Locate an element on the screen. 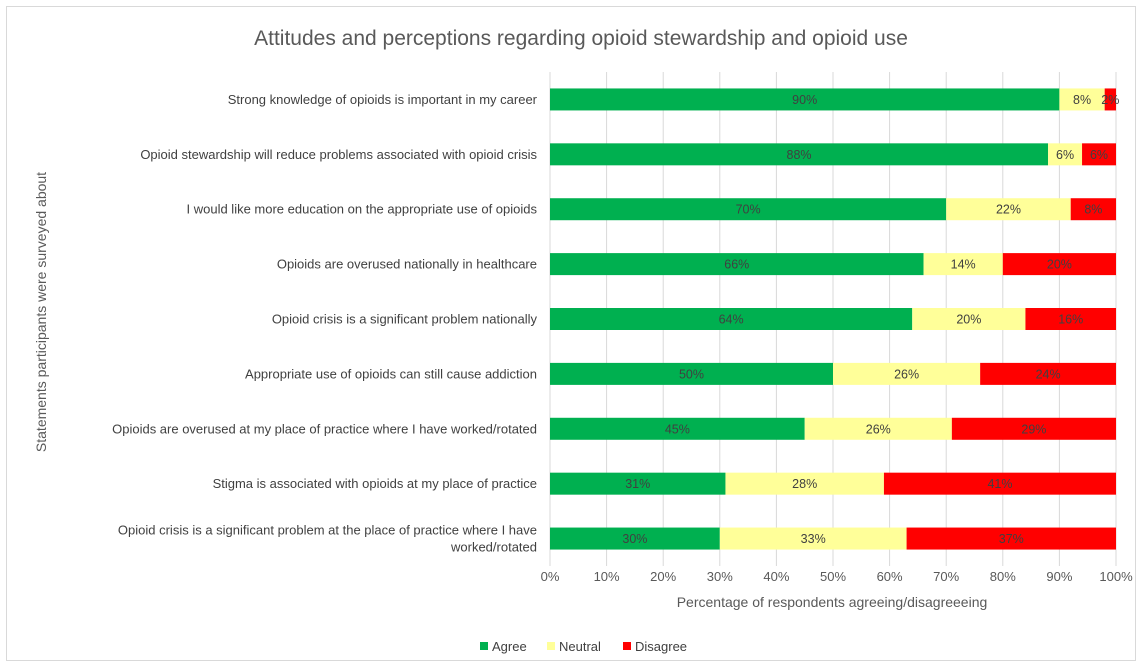 Image resolution: width=1142 pixels, height=667 pixels. data-label: 41% is located at coordinates (999, 484).